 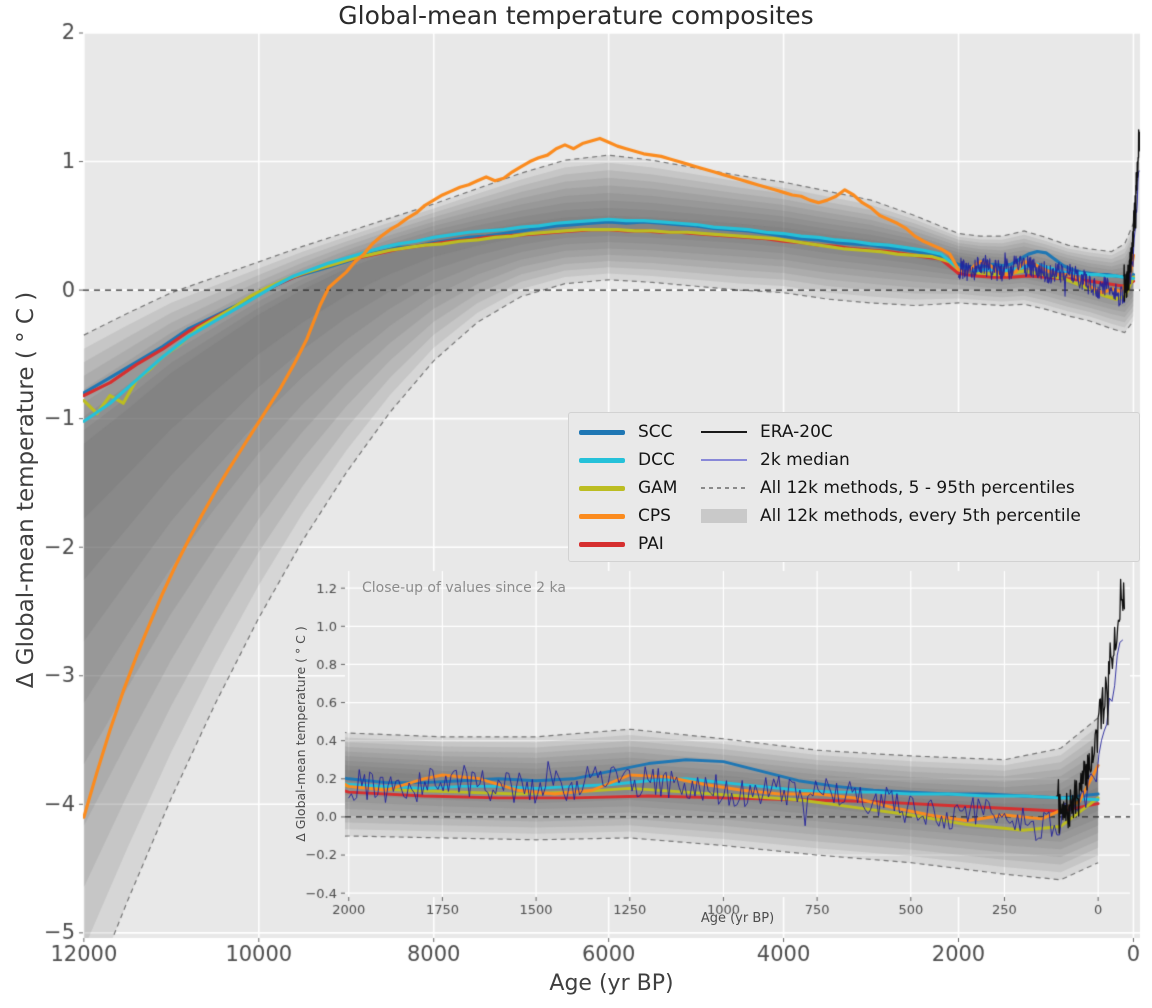 What do you see at coordinates (602, 432) in the screenshot?
I see `scc-line-swatch` at bounding box center [602, 432].